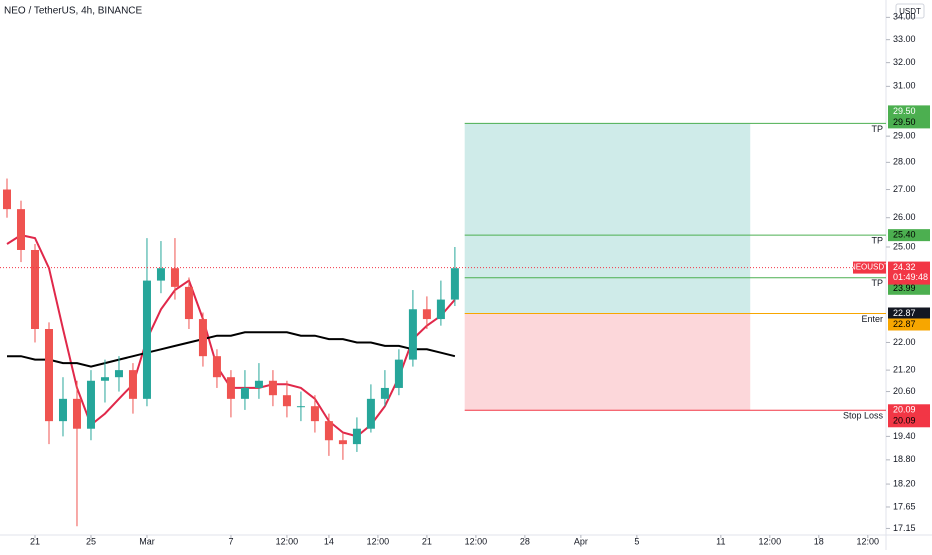 Image resolution: width=932 pixels, height=555 pixels. I want to click on symbol-badge: NEOUSDT, so click(869, 267).